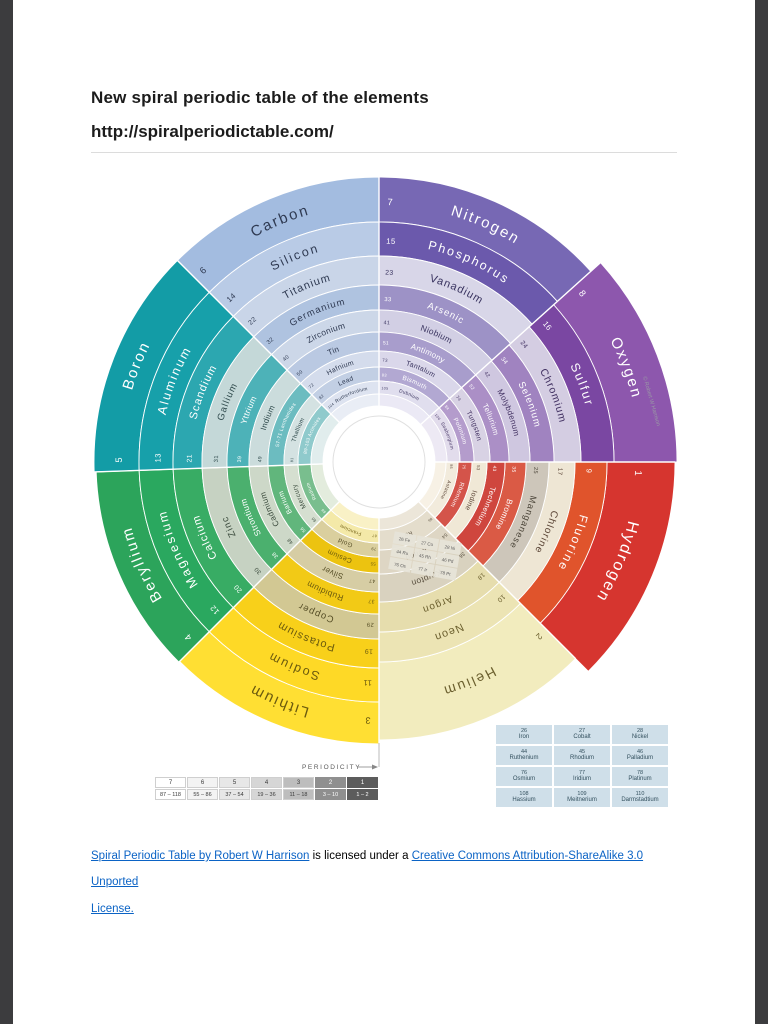 The width and height of the screenshot is (768, 1024). Describe the element at coordinates (524, 755) in the screenshot. I see `triad-cell-ruthenium: 44 Ruthenium` at that location.